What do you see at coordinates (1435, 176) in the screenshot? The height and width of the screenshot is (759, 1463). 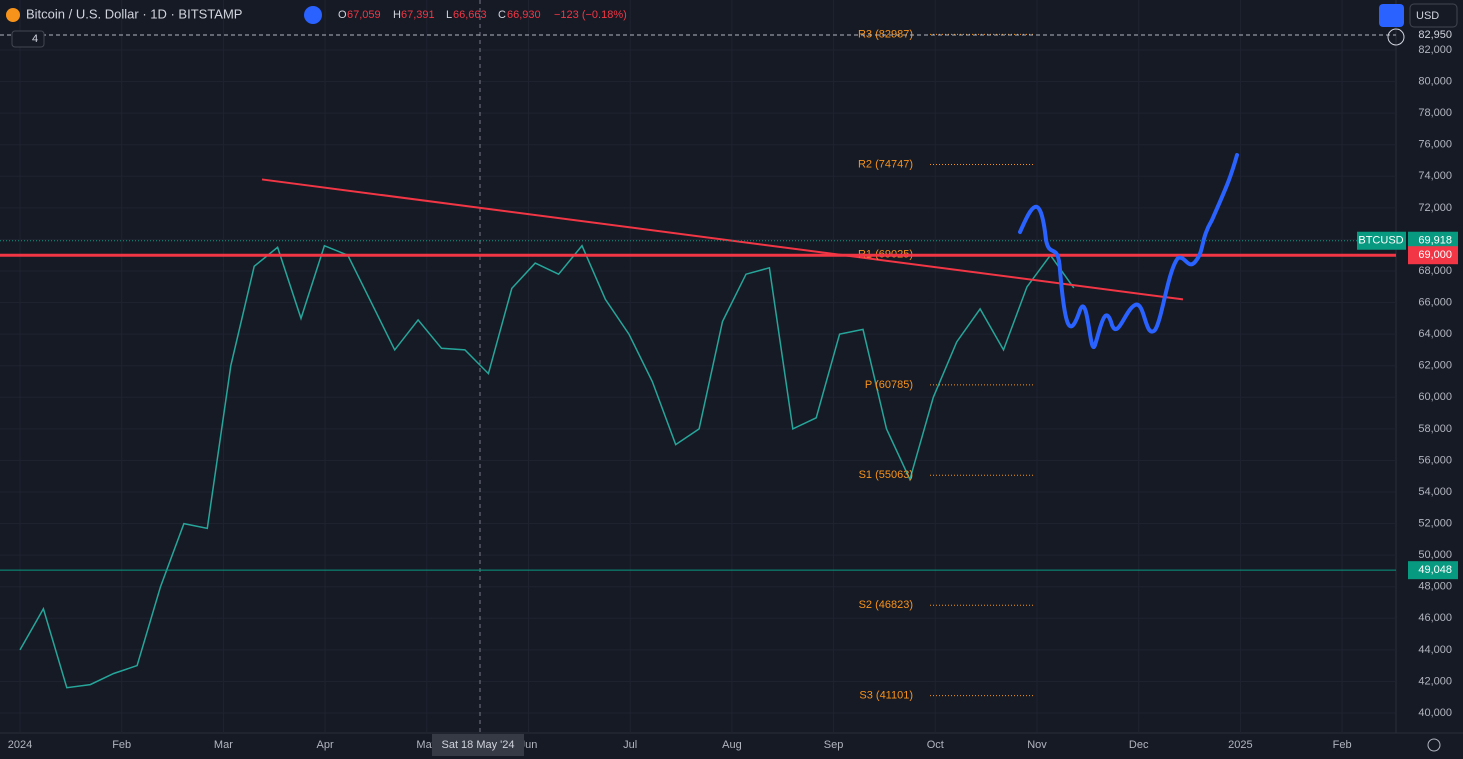 I see `y-tick-label: 74,000` at bounding box center [1435, 176].